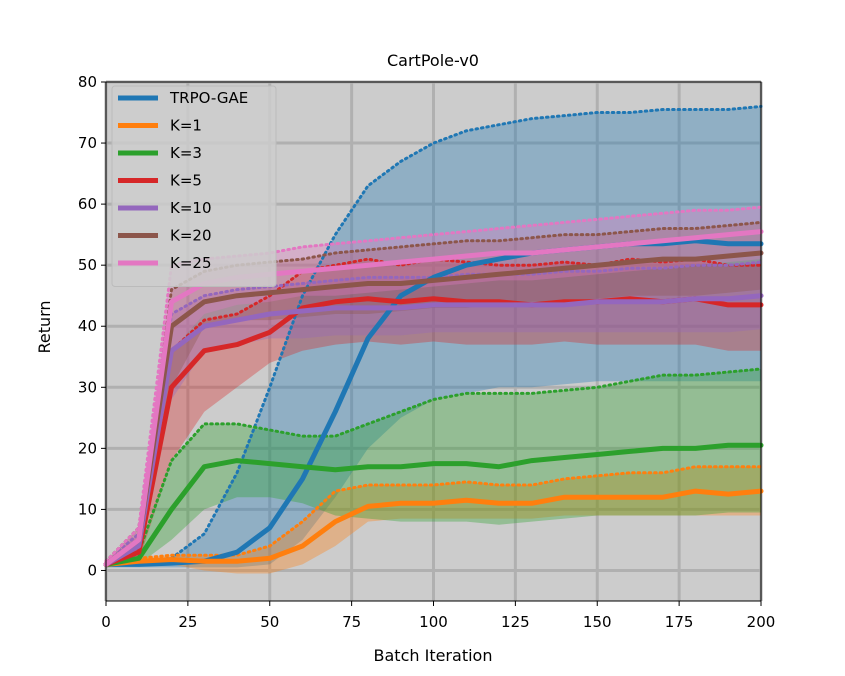  Describe the element at coordinates (191, 263) in the screenshot. I see `legend-label-k-25: K=25` at that location.